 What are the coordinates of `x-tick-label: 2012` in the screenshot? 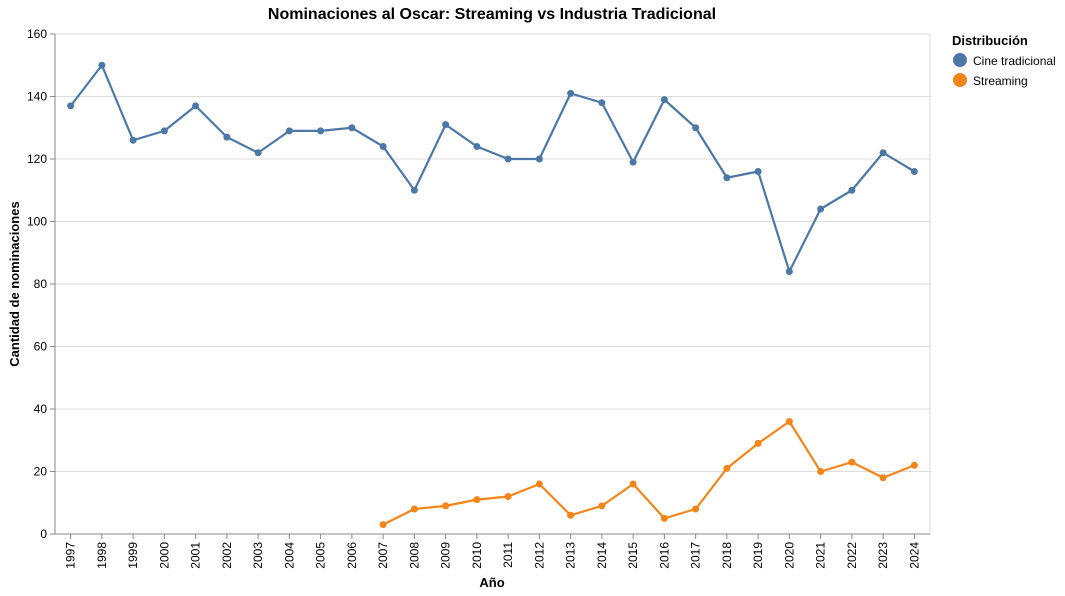 It's located at (539, 555).